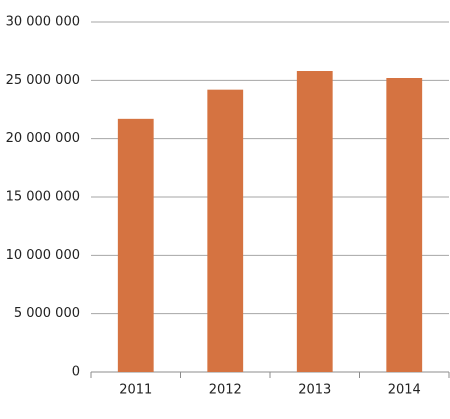 This screenshot has height=419, width=450. I want to click on y-tick-label: 20 000 000, so click(43, 138).